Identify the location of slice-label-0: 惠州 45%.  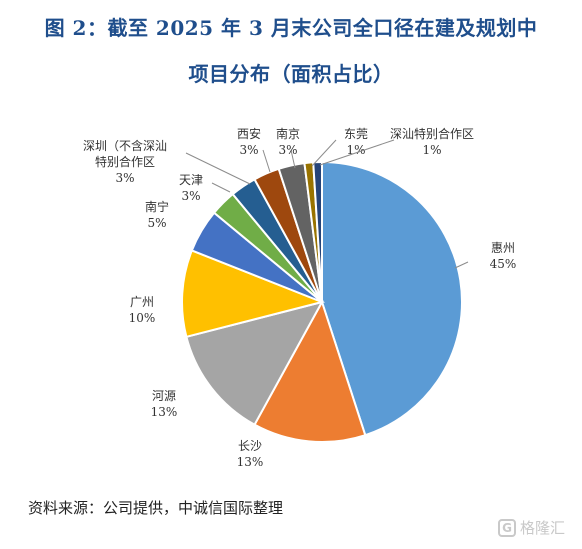
(503, 256).